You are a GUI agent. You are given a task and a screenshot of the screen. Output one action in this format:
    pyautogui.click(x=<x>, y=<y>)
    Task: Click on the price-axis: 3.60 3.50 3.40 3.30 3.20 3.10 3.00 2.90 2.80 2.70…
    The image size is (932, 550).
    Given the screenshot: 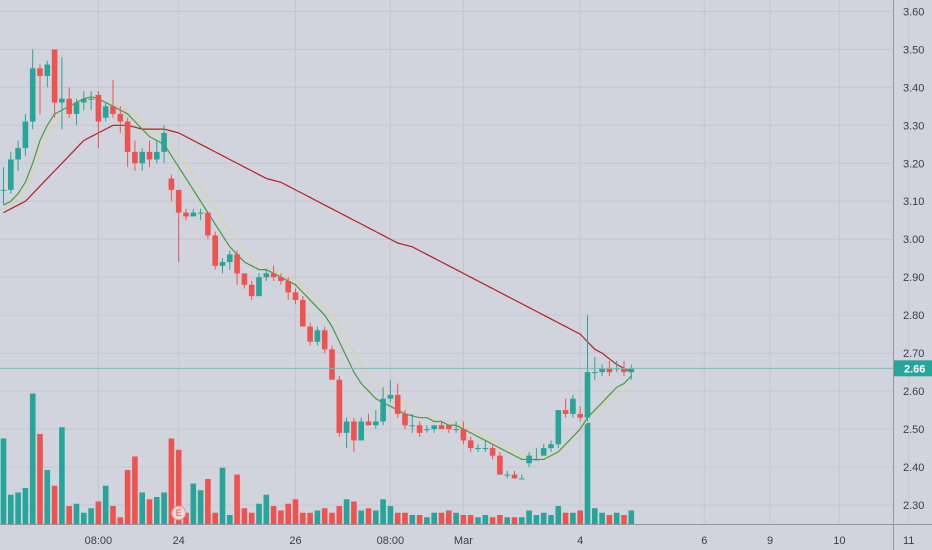 What is the action you would take?
    pyautogui.click(x=912, y=275)
    